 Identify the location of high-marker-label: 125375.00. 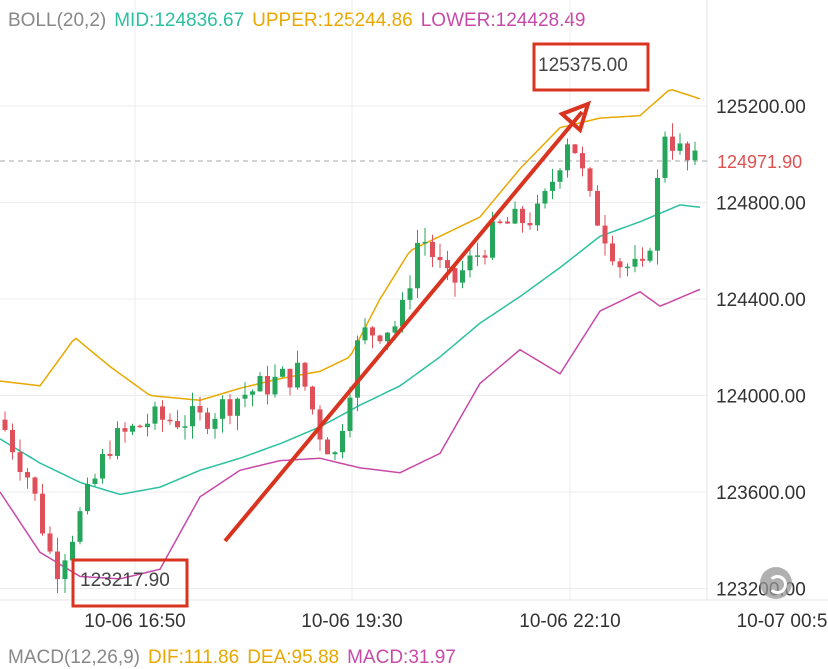
(583, 65).